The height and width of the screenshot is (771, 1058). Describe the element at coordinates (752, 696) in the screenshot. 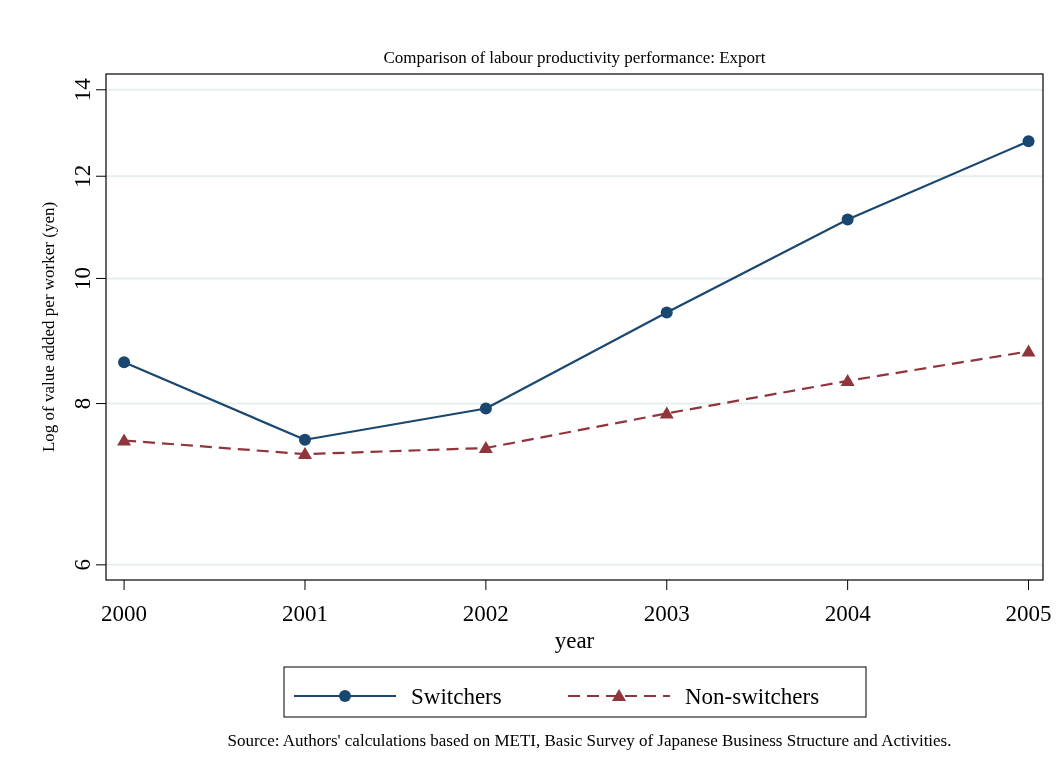

I see `legend-label: Non-switchers` at that location.